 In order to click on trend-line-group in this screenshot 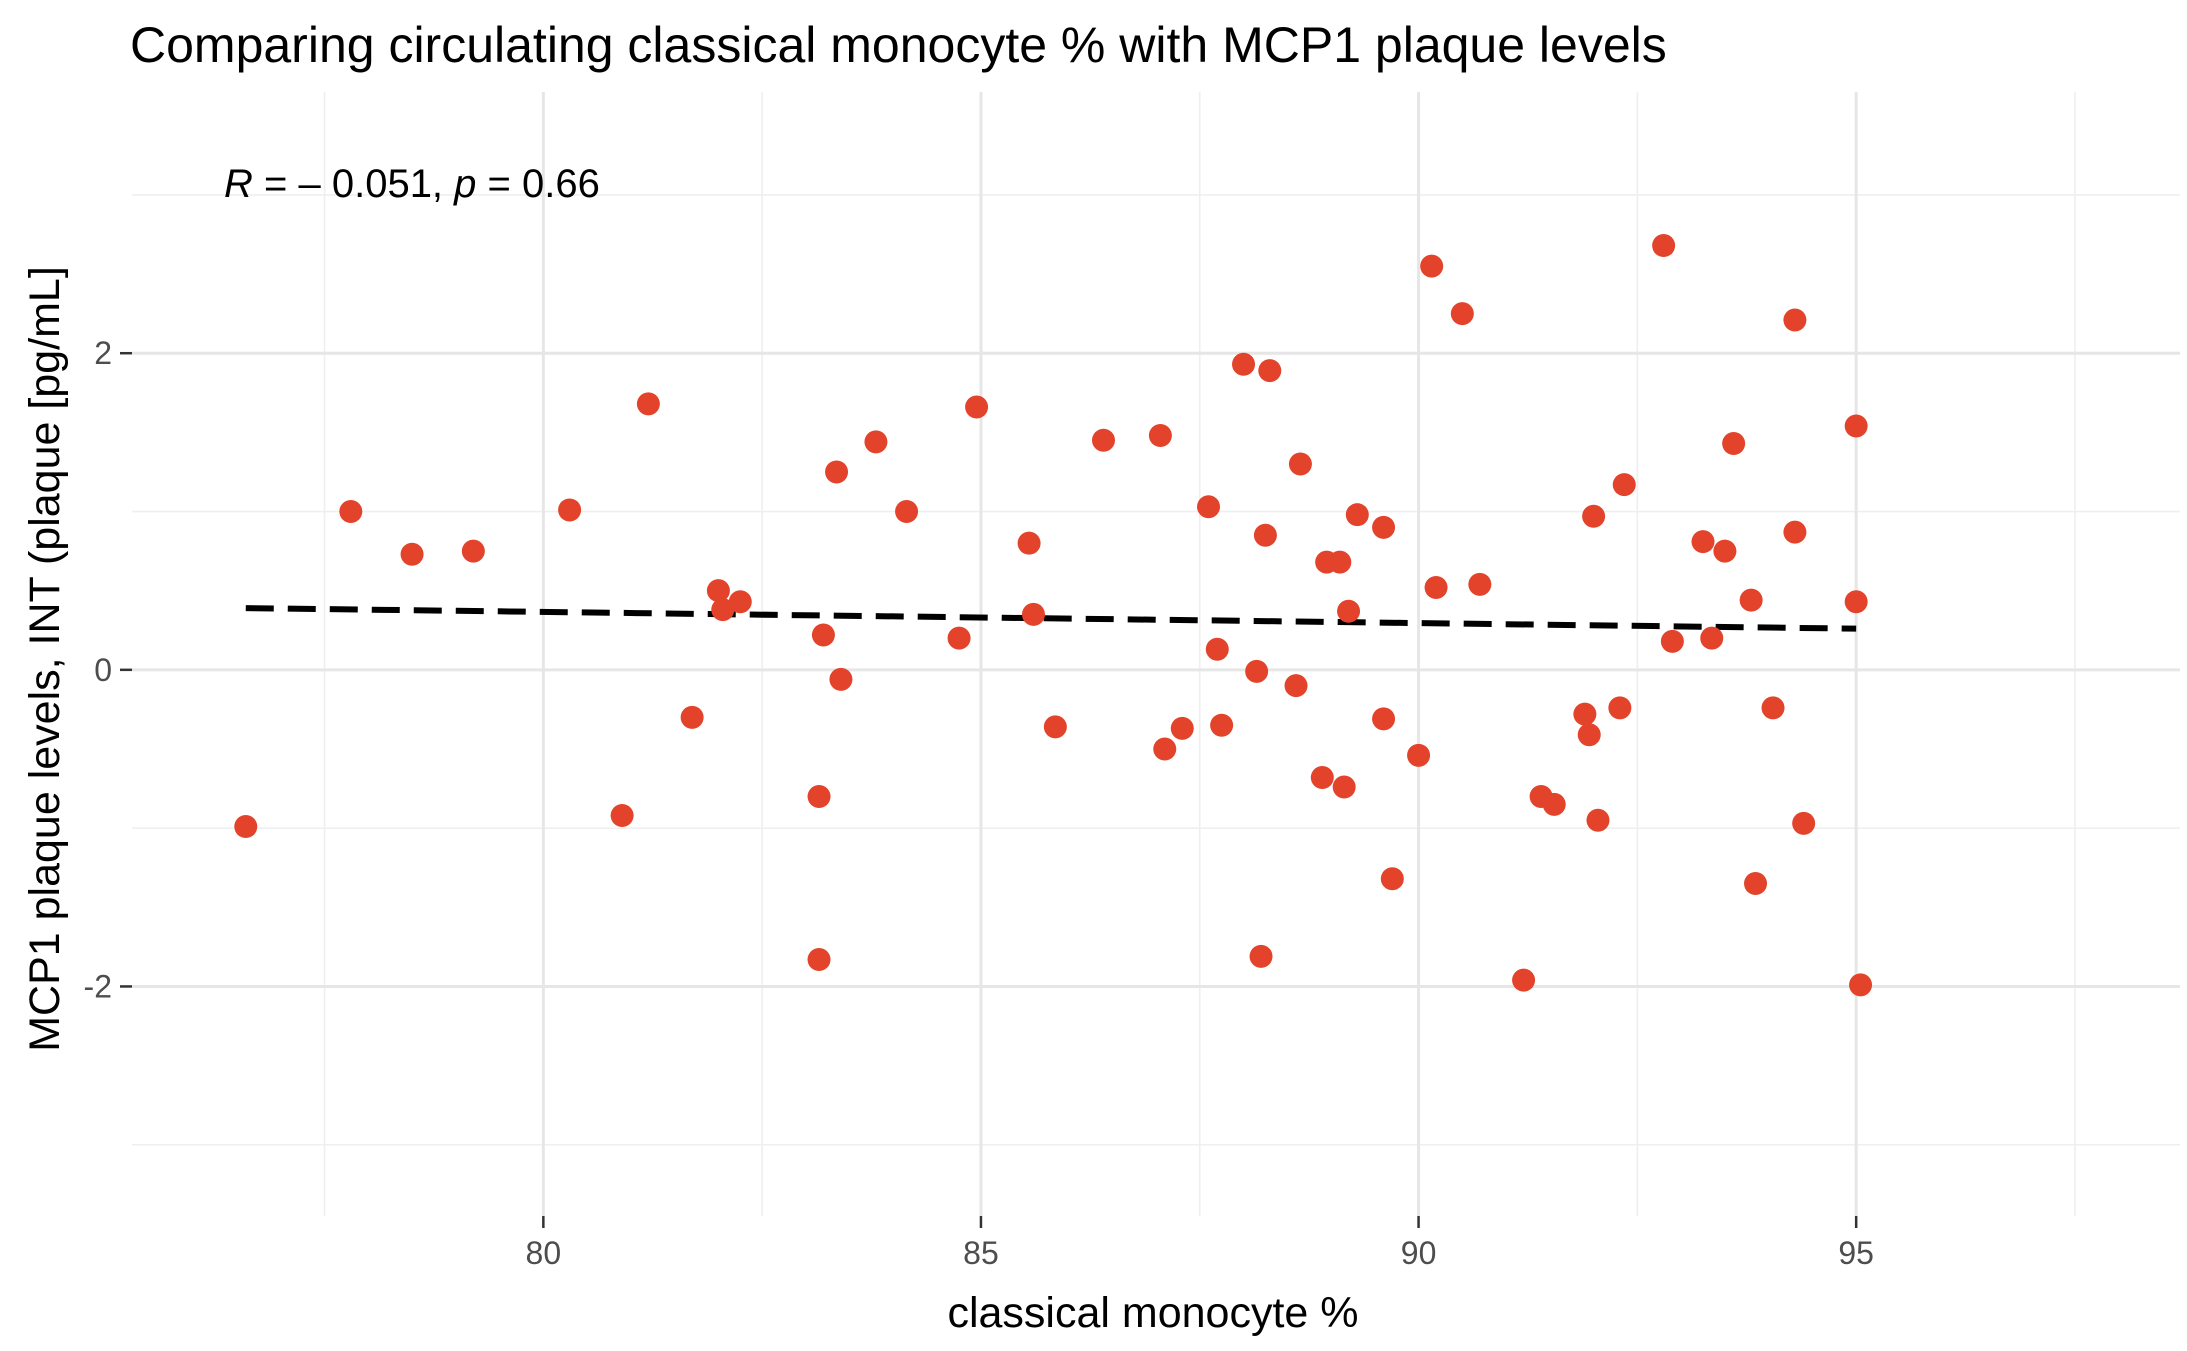, I will do `click(1051, 618)`.